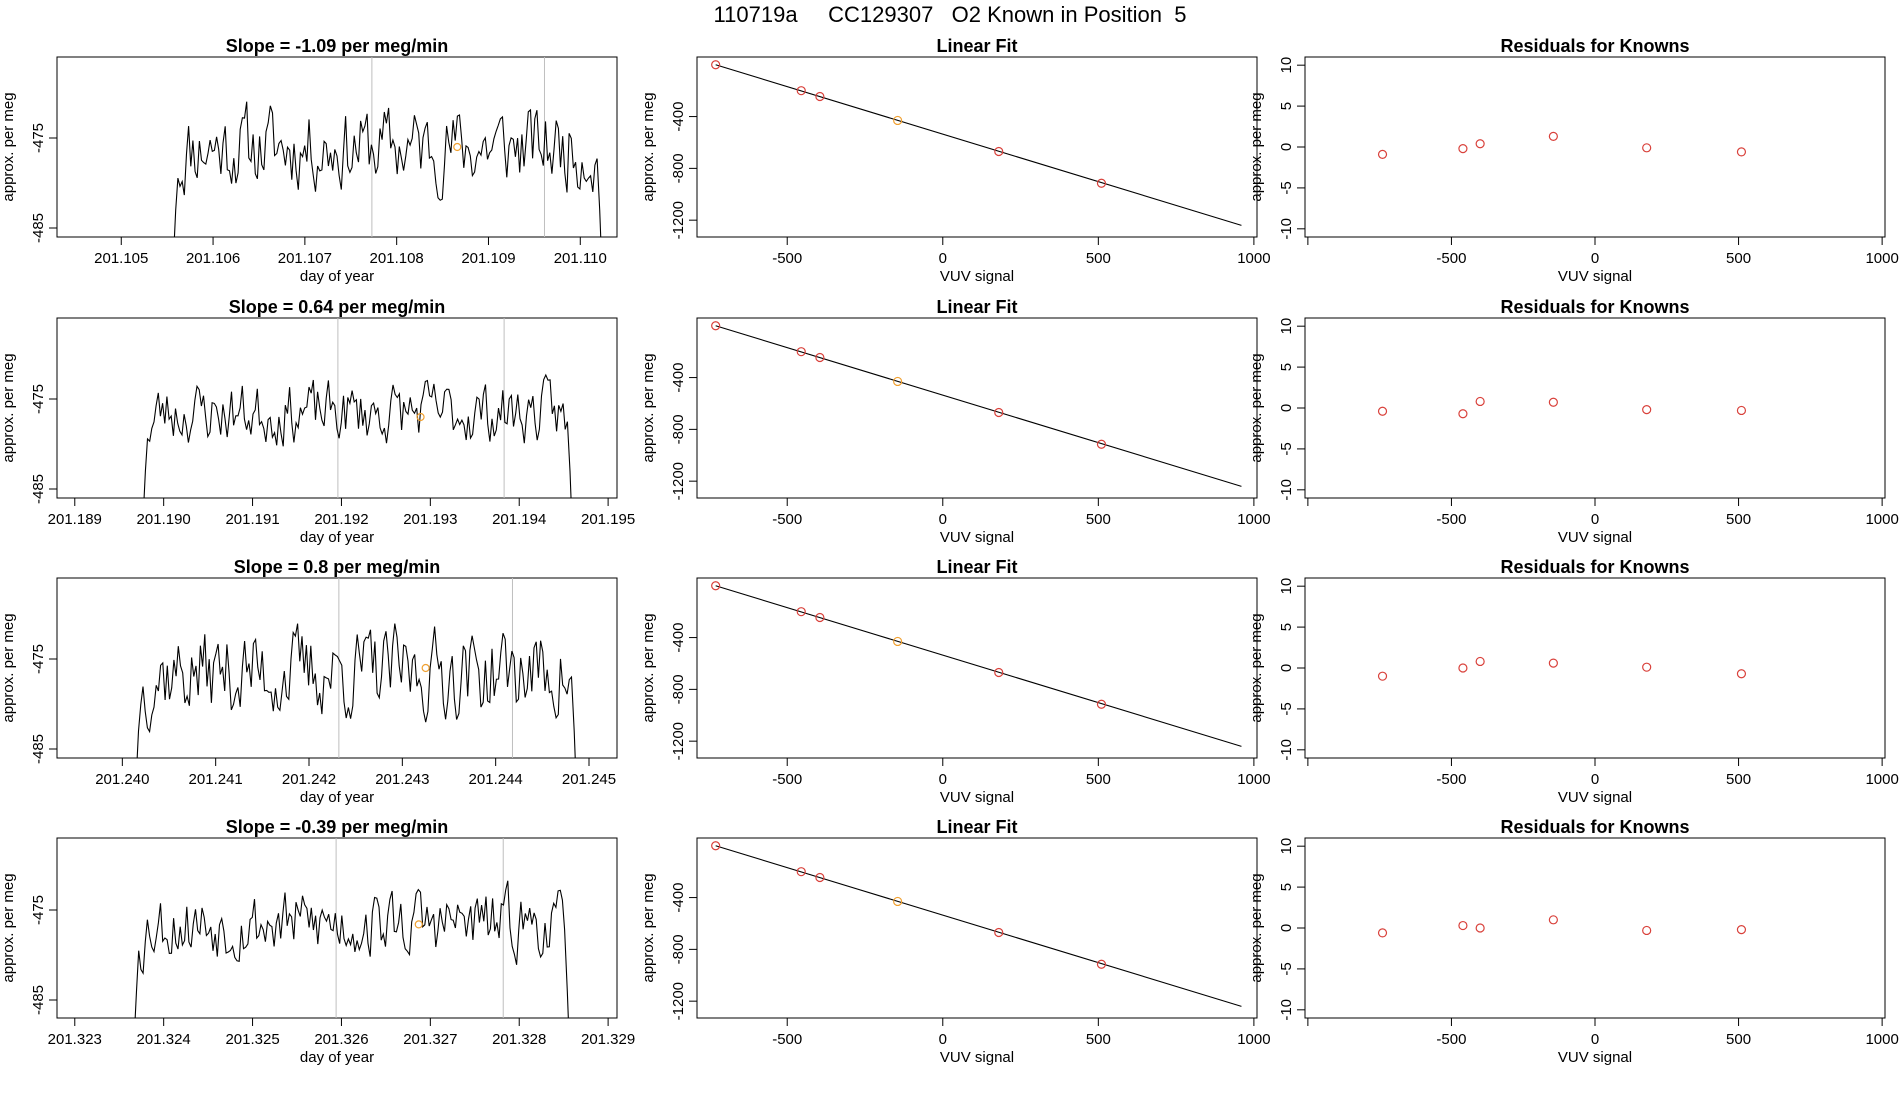 This screenshot has height=1100, width=1900. What do you see at coordinates (898, 381) in the screenshot?
I see `unknown-point` at bounding box center [898, 381].